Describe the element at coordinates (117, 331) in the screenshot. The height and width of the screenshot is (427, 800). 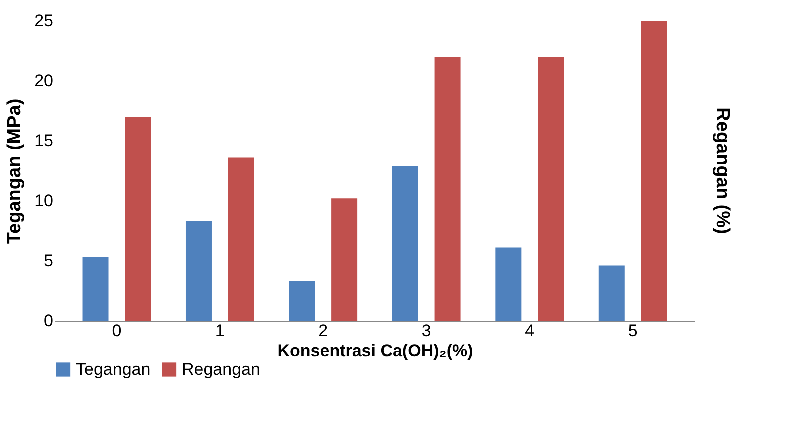
I see `x-tick-label: 0` at that location.